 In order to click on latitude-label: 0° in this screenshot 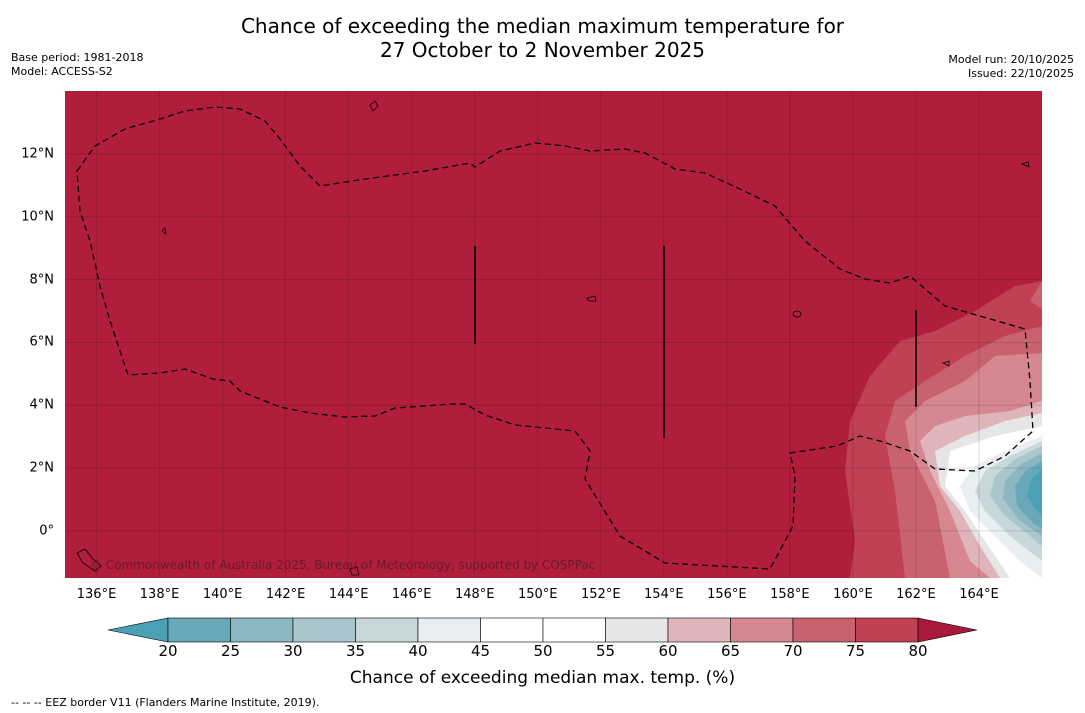, I will do `click(46, 531)`.